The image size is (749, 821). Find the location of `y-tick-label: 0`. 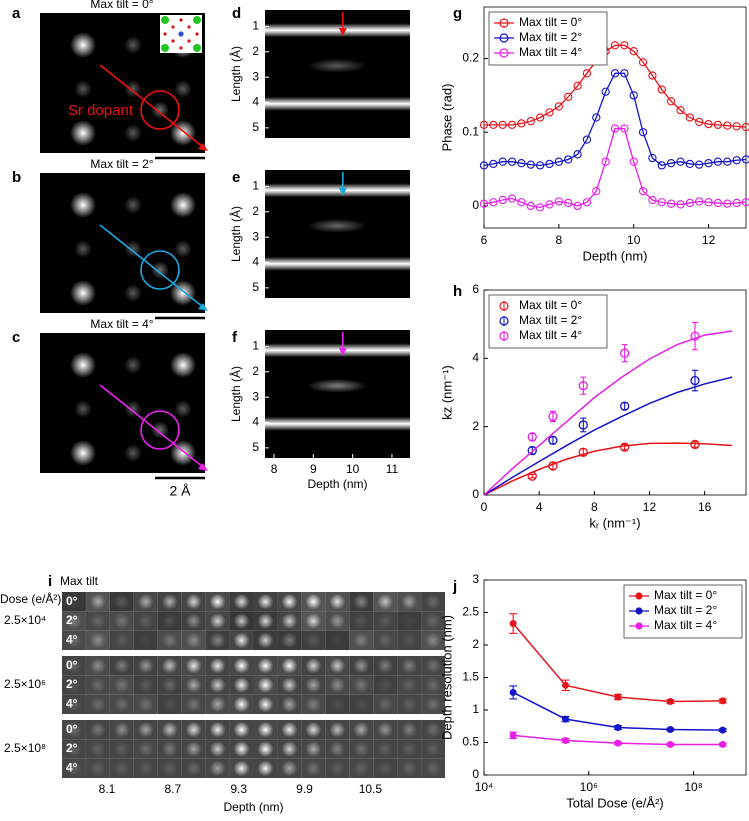

y-tick-label: 0 is located at coordinates (475, 205).